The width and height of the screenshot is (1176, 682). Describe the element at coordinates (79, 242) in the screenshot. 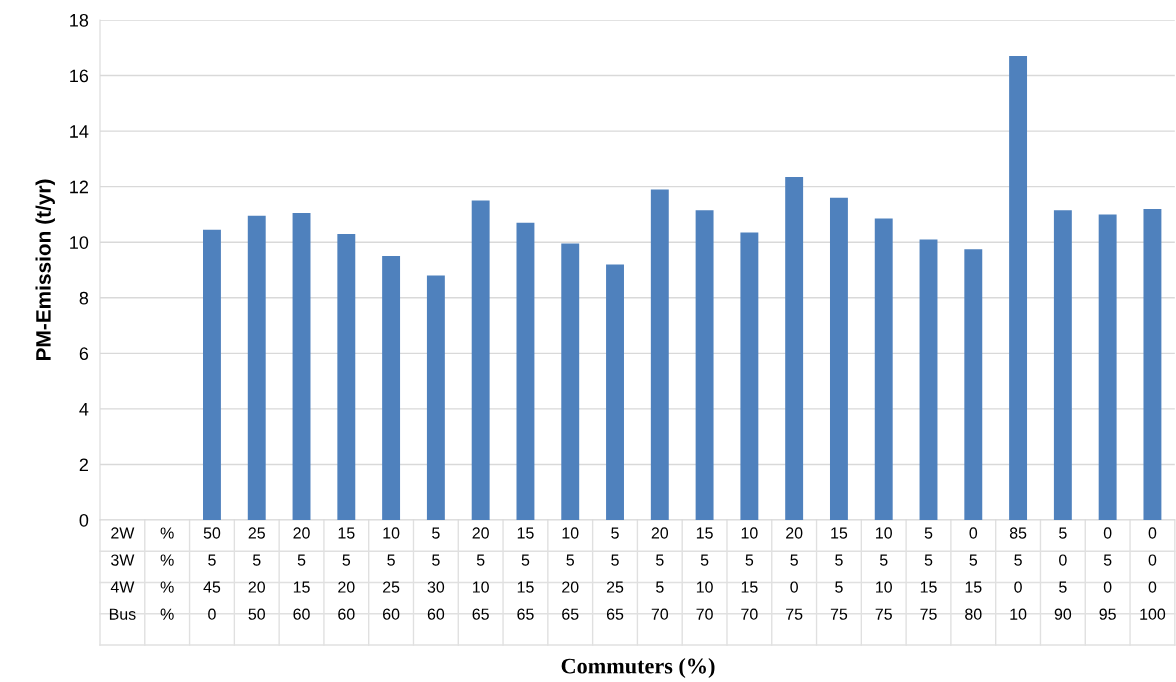

I see `y-tick-label: 10` at that location.